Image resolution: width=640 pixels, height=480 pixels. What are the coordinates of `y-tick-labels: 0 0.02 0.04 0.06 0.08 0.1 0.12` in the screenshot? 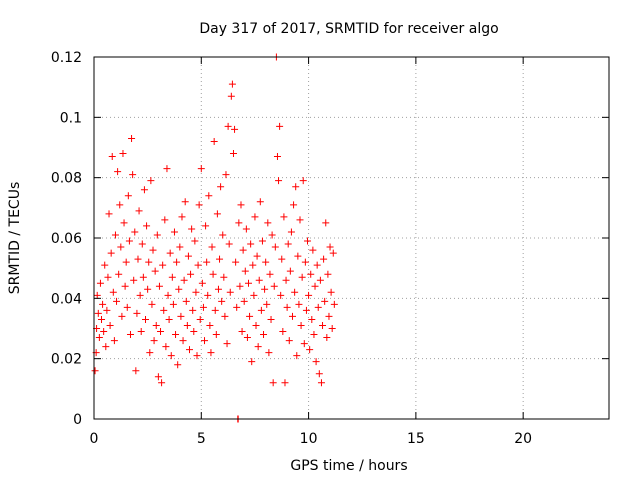 It's located at (66, 239).